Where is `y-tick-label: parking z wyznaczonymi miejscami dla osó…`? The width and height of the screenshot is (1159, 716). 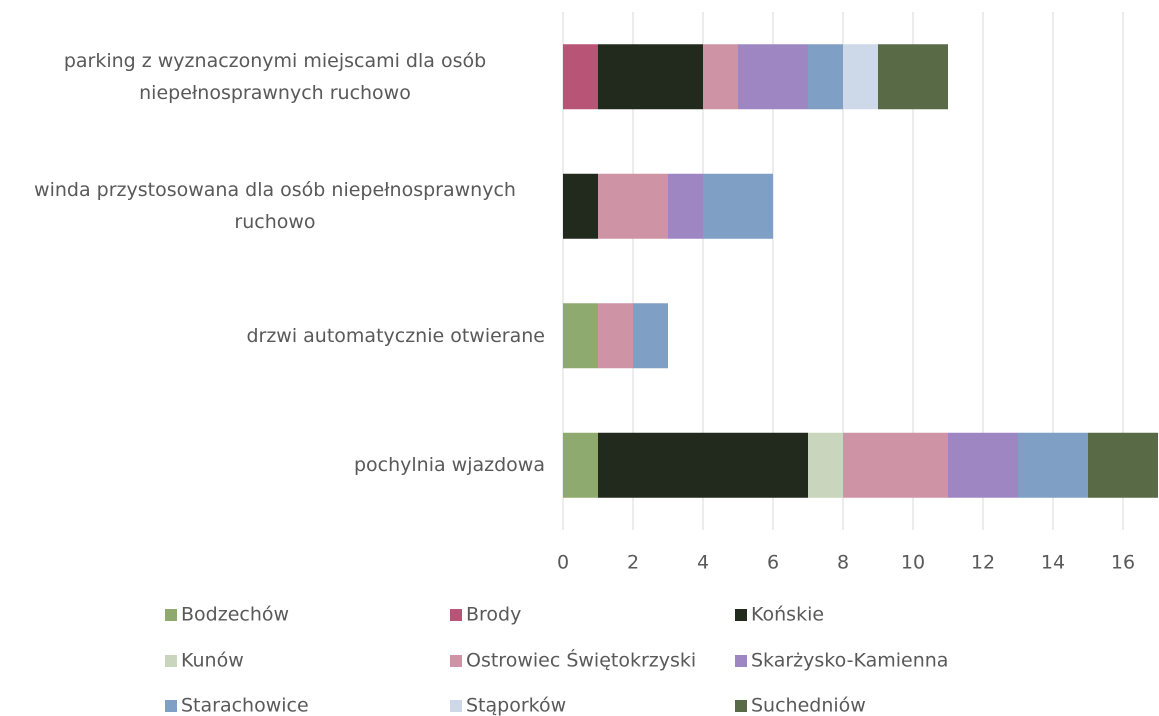
y-tick-label: parking z wyznaczonymi miejscami dla osó… is located at coordinates (275, 76).